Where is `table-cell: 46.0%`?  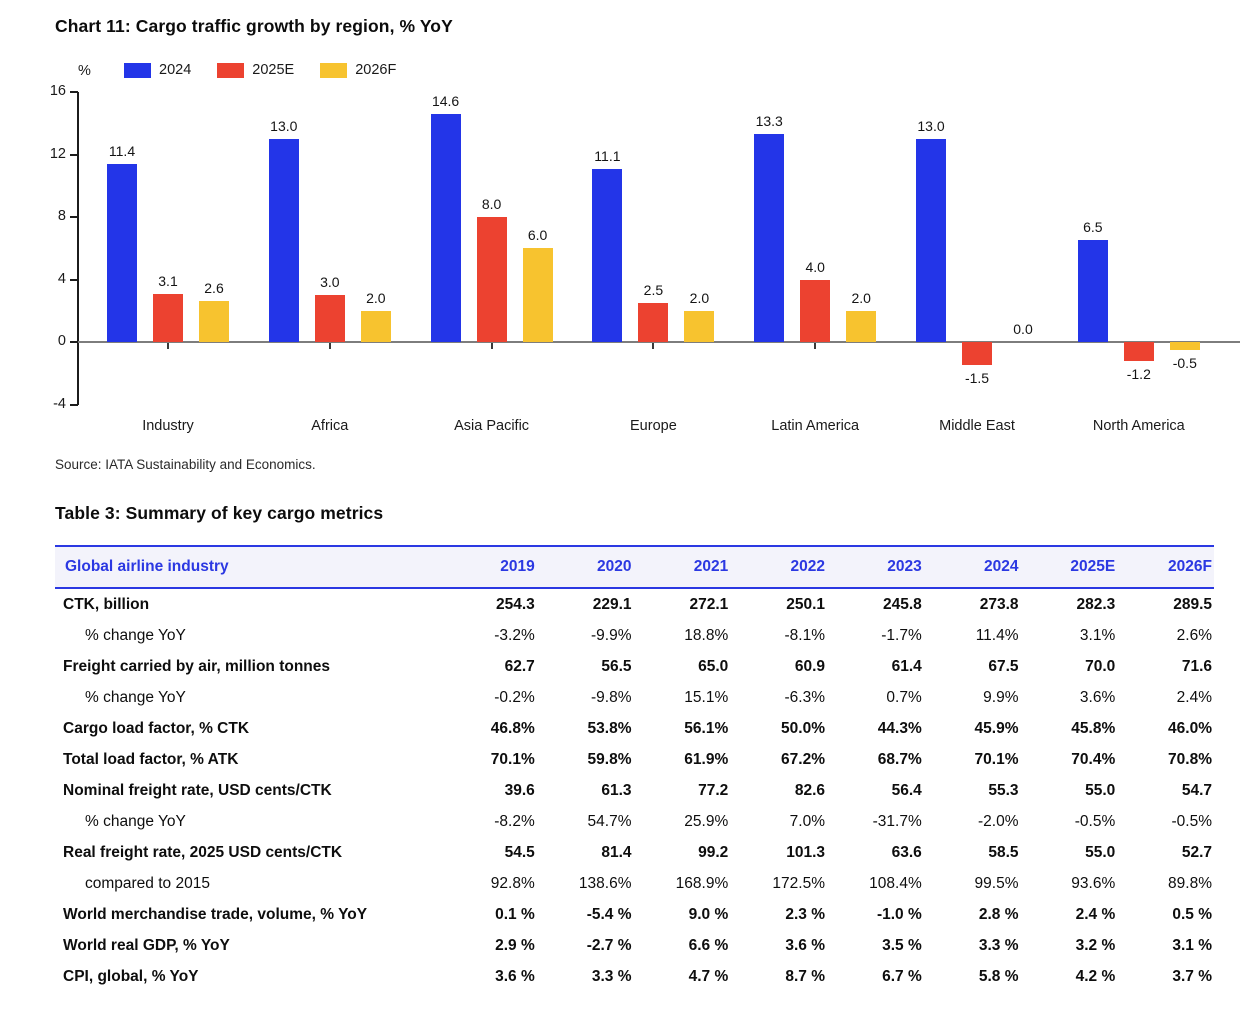 table-cell: 46.0% is located at coordinates (1190, 728).